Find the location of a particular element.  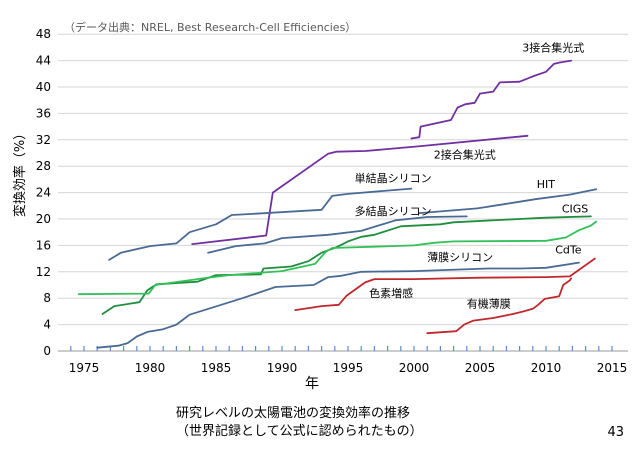

series-label-2: 単結晶シリコン is located at coordinates (393, 178).